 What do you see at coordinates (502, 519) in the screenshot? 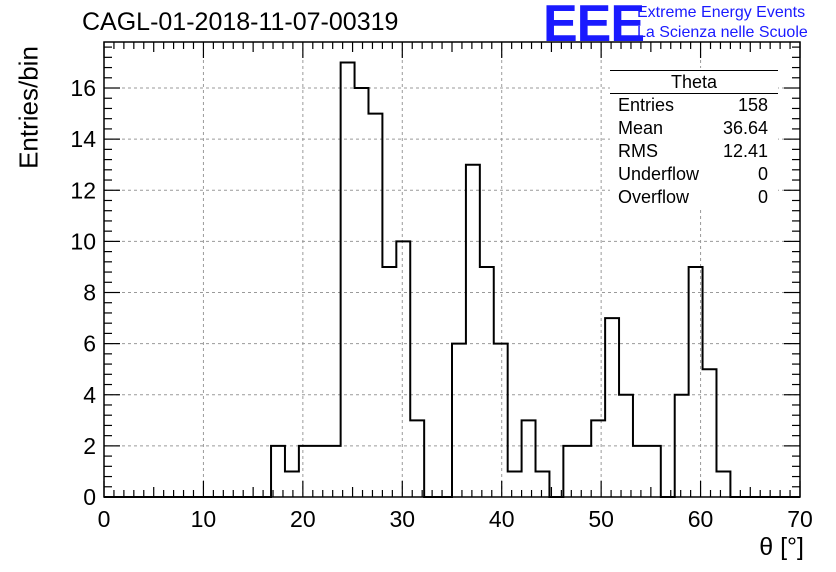
I see `x-tick-label: 40` at bounding box center [502, 519].